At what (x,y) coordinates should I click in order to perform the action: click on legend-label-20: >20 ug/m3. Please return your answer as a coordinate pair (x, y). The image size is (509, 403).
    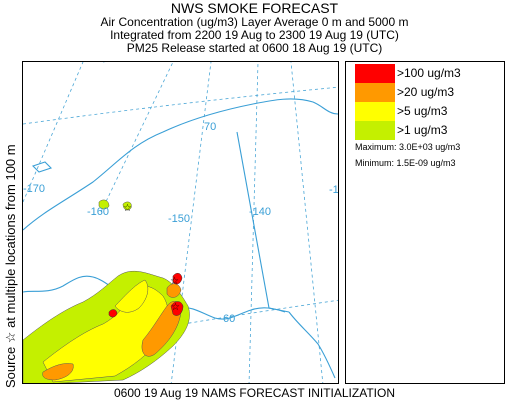
    Looking at the image, I should click on (426, 92).